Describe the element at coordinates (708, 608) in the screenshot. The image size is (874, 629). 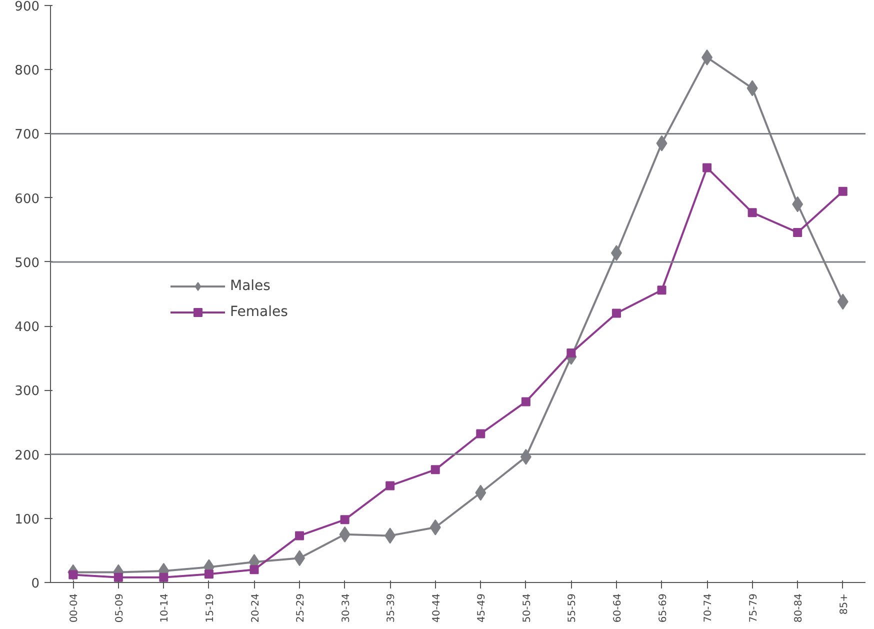
I see `x-tick-label: 70-74` at that location.